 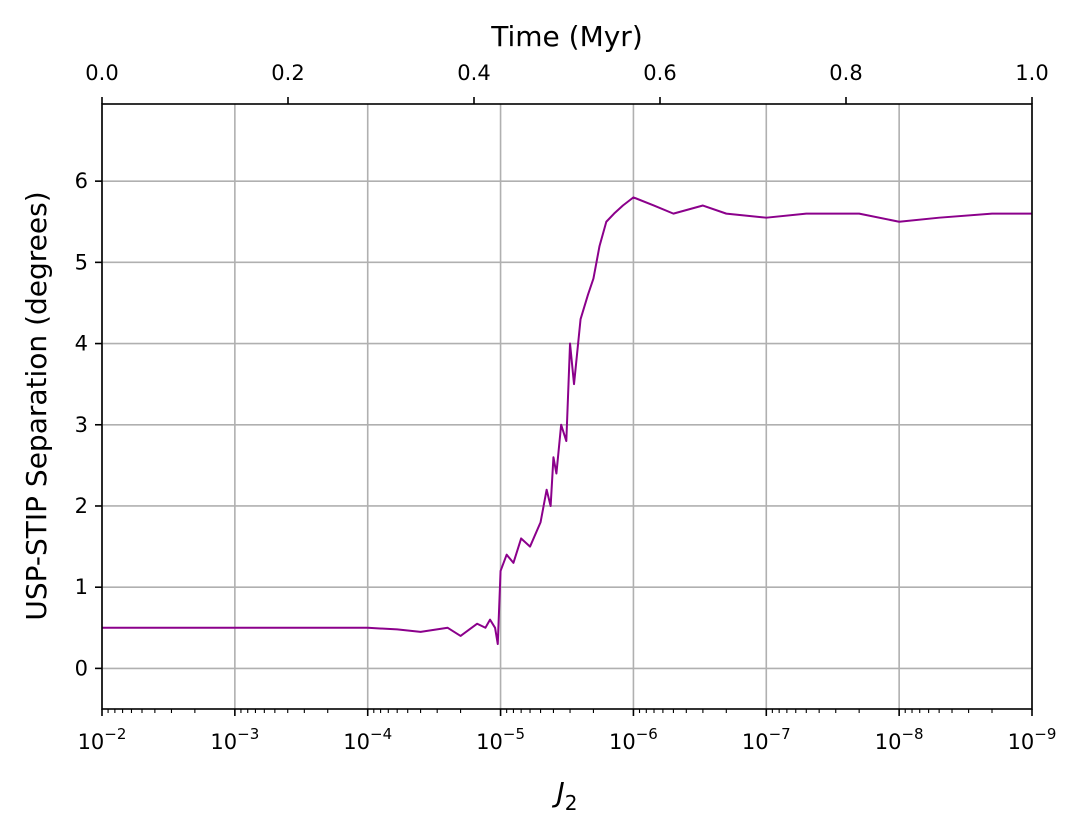 What do you see at coordinates (912, 734) in the screenshot?
I see `x-tick-label-exponent: −8` at bounding box center [912, 734].